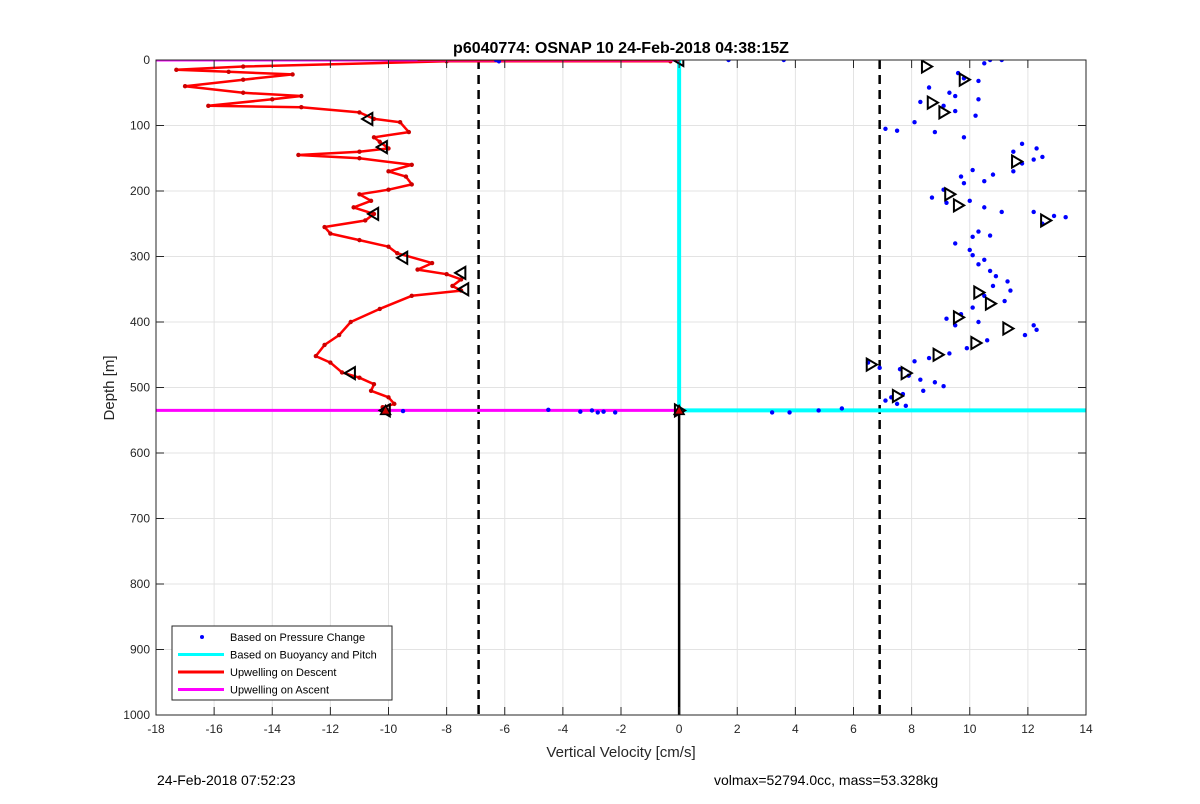 Image resolution: width=1200 pixels, height=804 pixels. I want to click on legend-box, so click(282, 663).